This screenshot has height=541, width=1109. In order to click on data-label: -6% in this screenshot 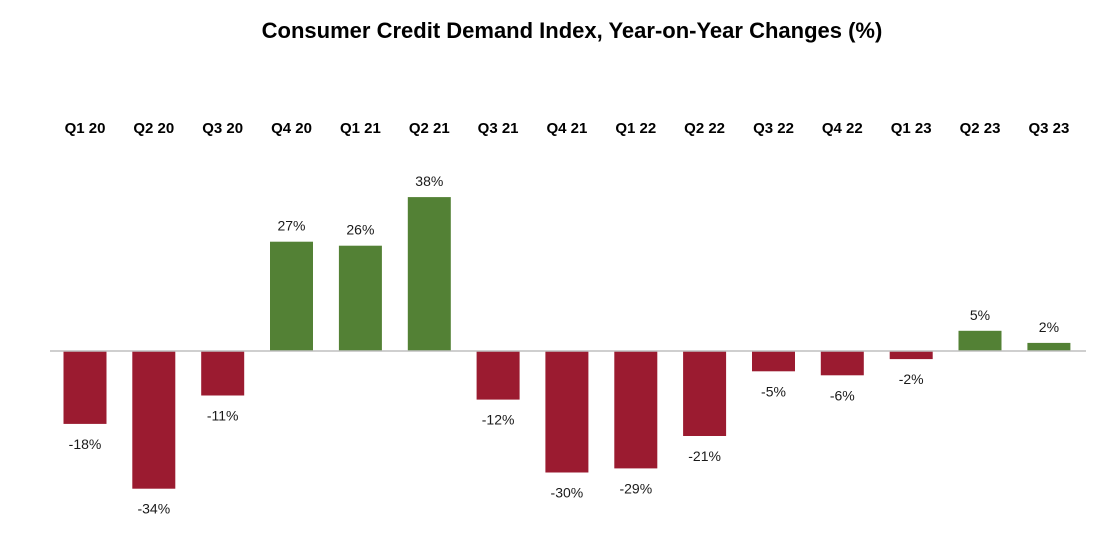, I will do `click(842, 395)`.